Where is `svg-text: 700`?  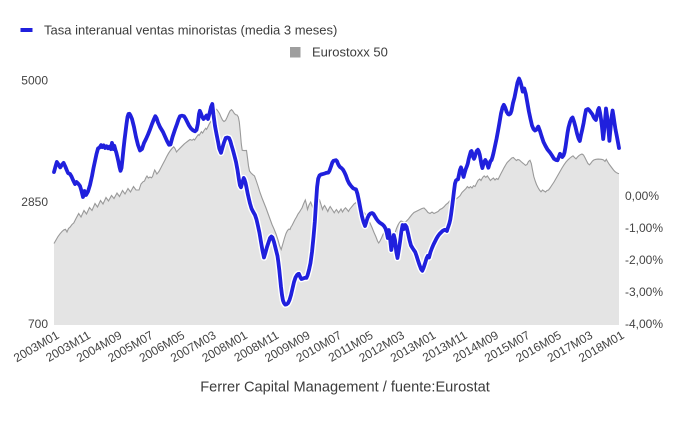 svg-text: 700 is located at coordinates (38, 324).